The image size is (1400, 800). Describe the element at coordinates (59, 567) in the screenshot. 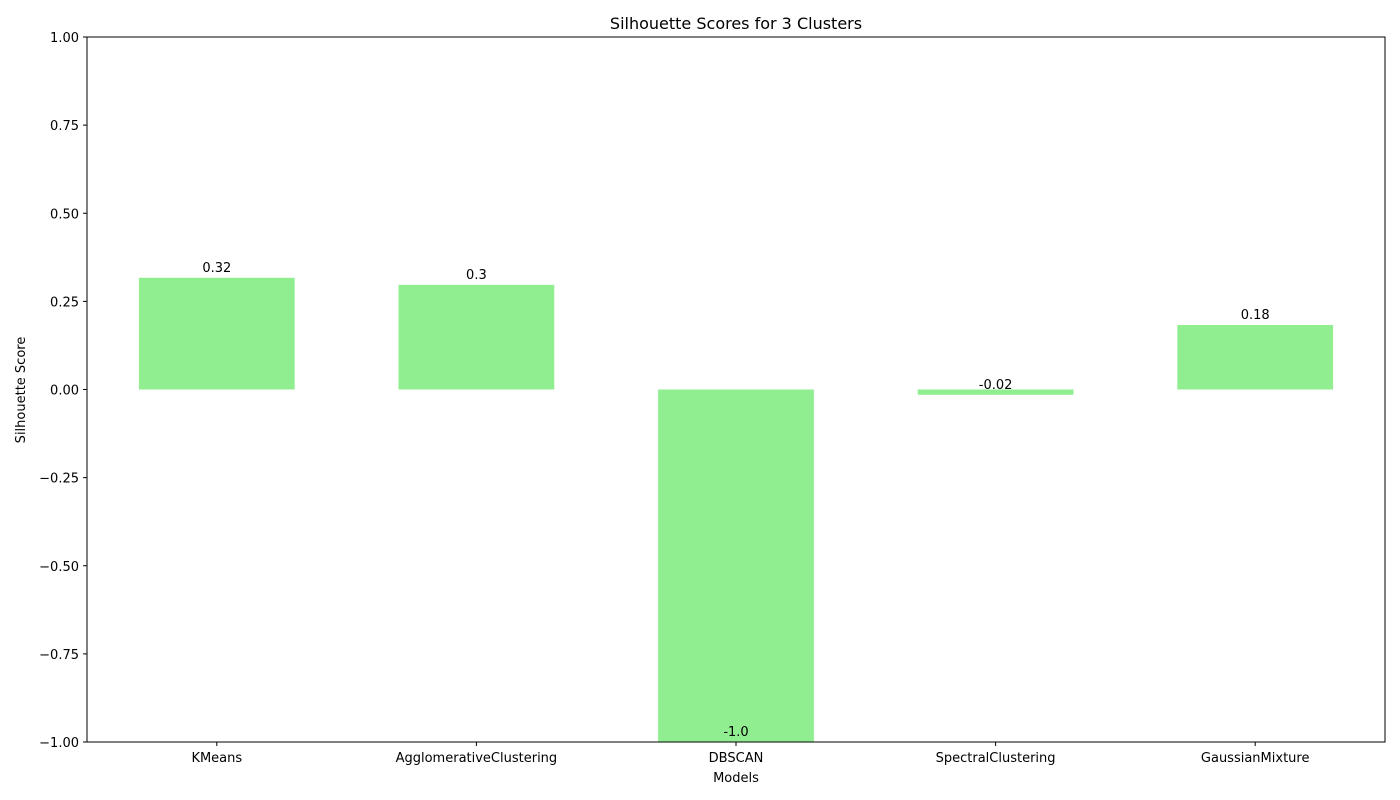

I see `y-tick-label: −0.50` at that location.